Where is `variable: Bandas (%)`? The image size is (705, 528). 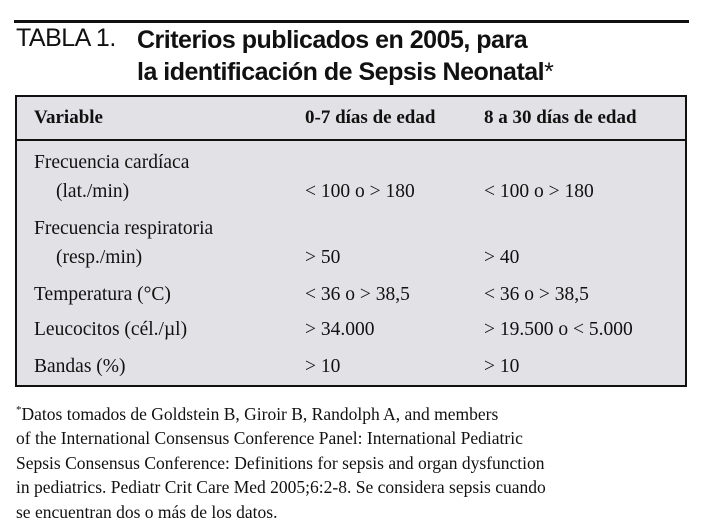
variable: Bandas (%) is located at coordinates (80, 366).